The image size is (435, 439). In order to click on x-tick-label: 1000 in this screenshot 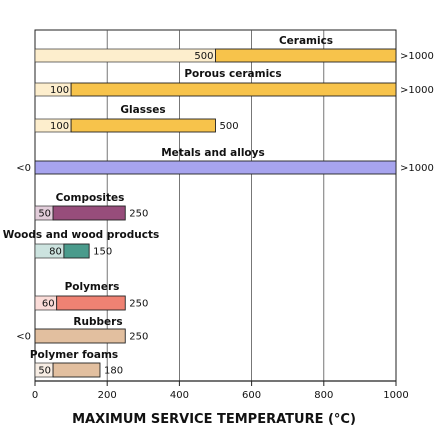, I will do `click(395, 395)`.